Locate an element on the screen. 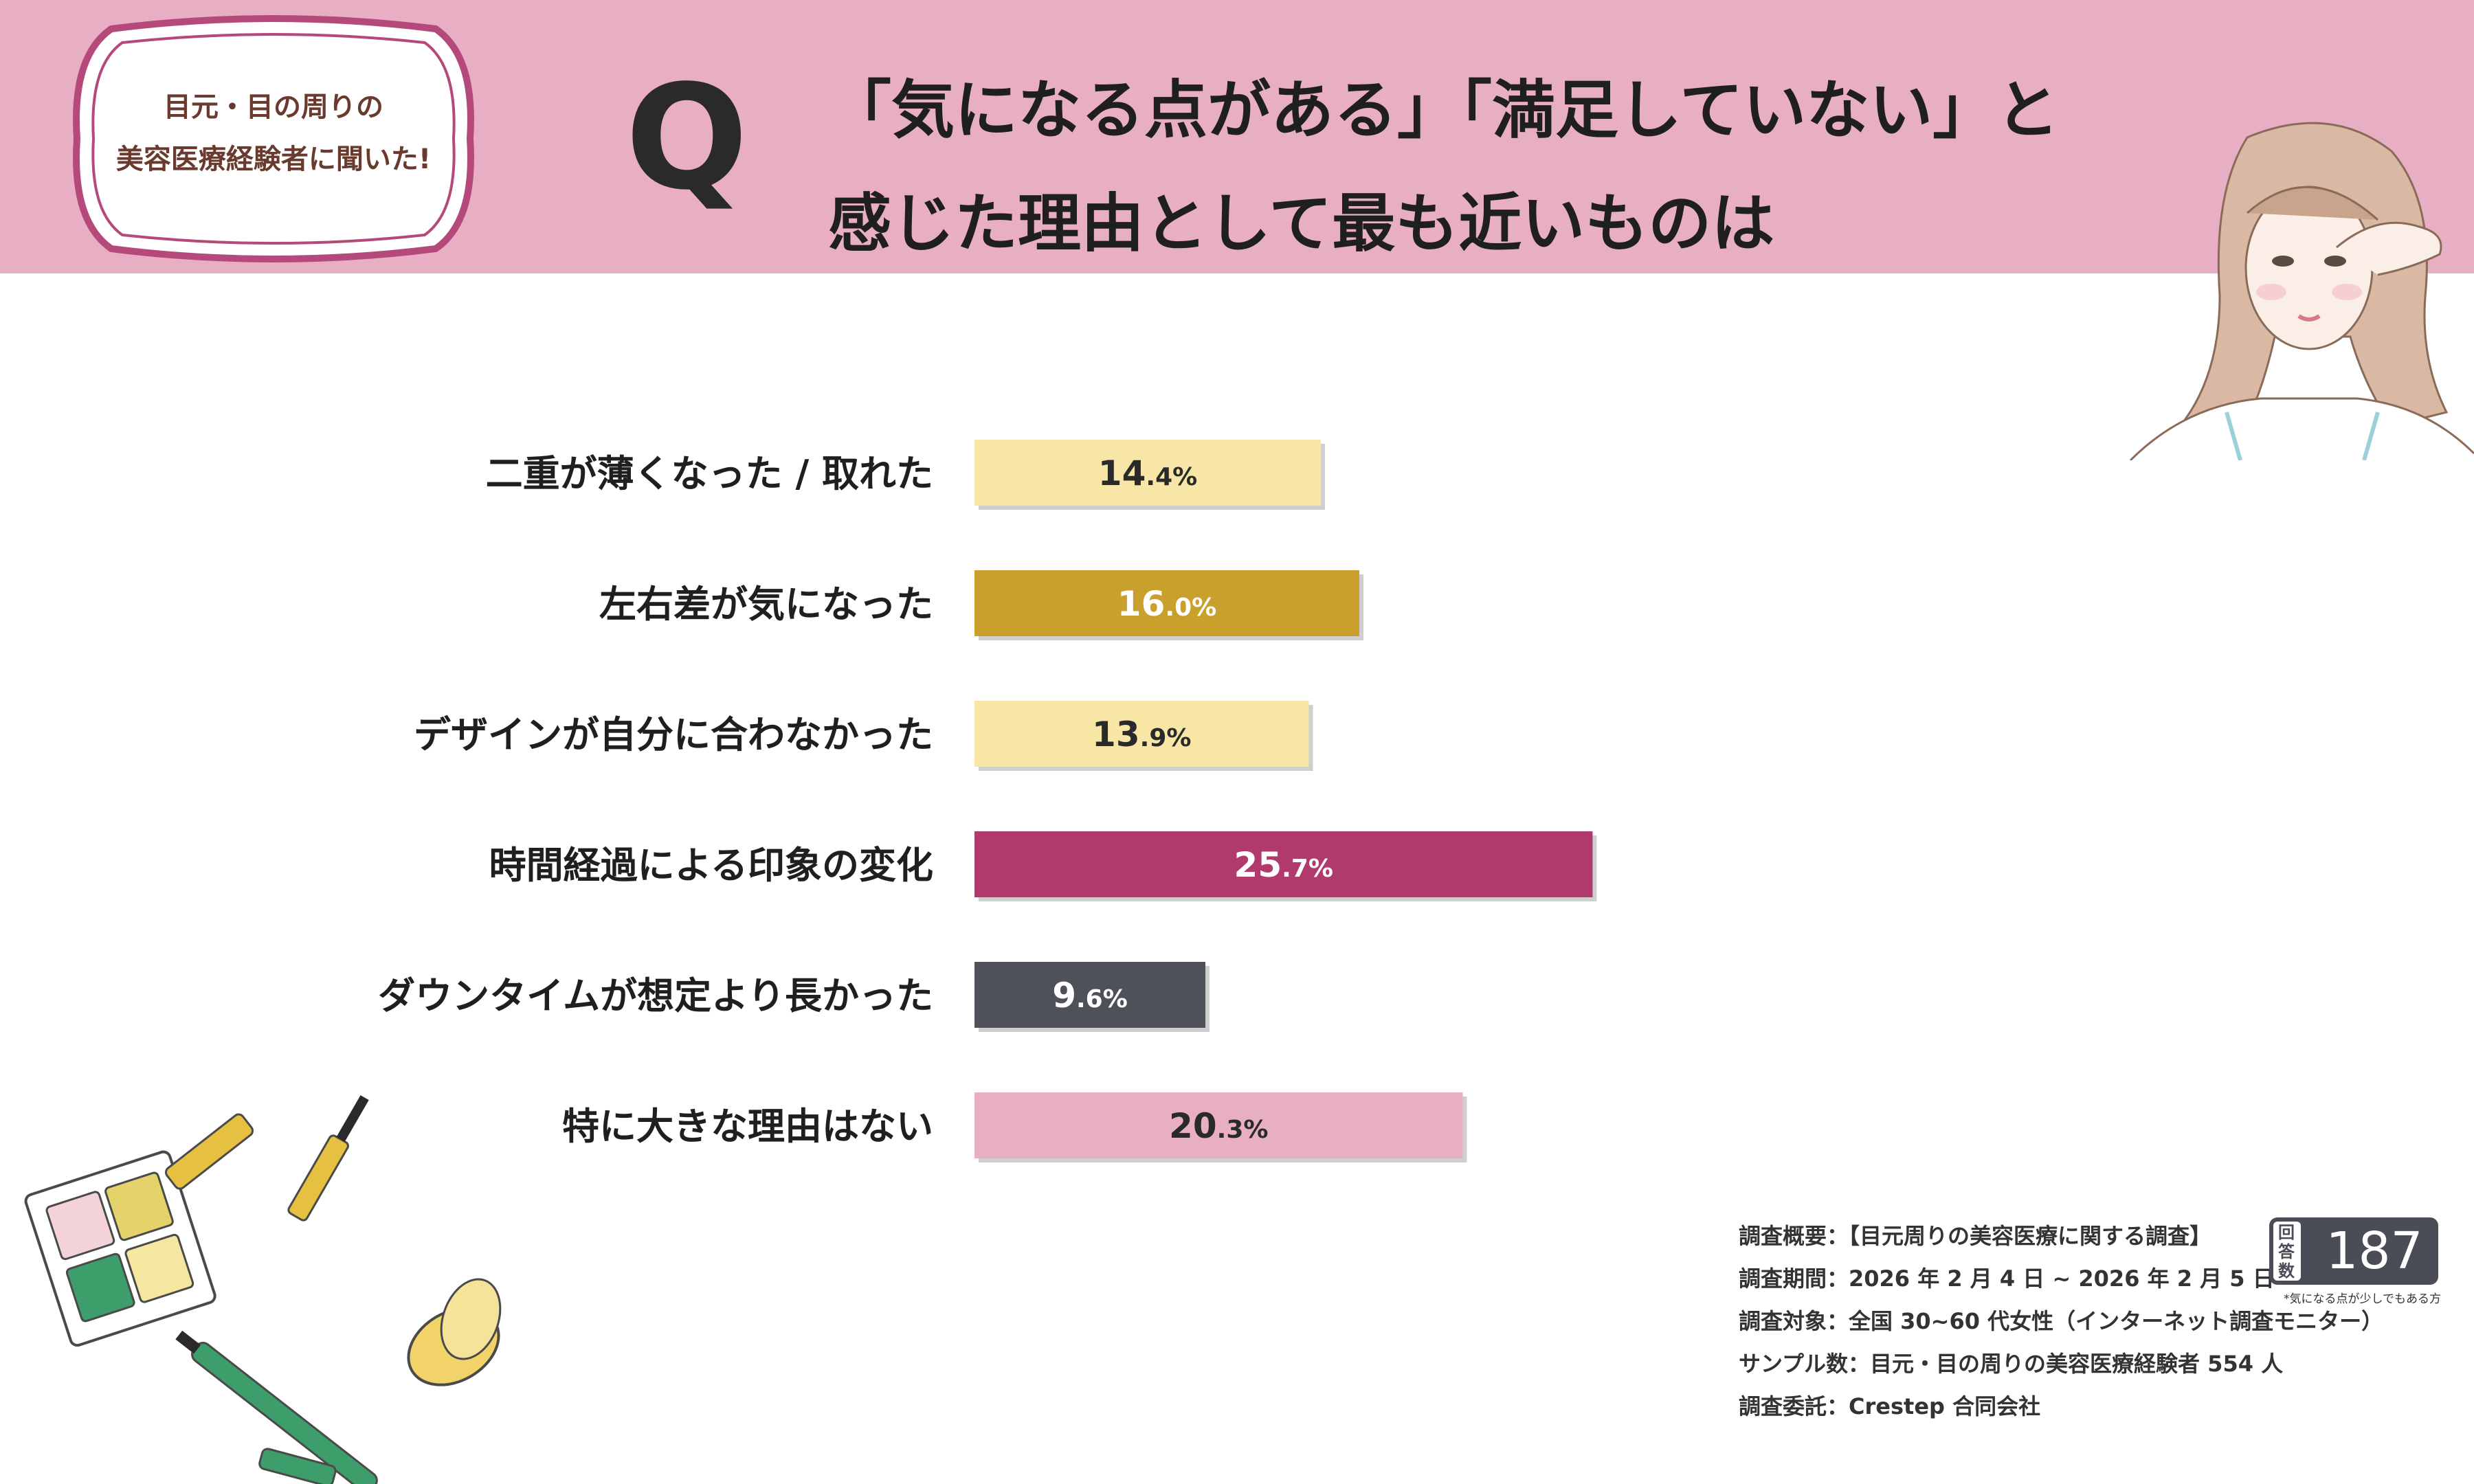 This screenshot has height=1484, width=2474. category-label: 二重が薄くなった / 取れた is located at coordinates (709, 473).